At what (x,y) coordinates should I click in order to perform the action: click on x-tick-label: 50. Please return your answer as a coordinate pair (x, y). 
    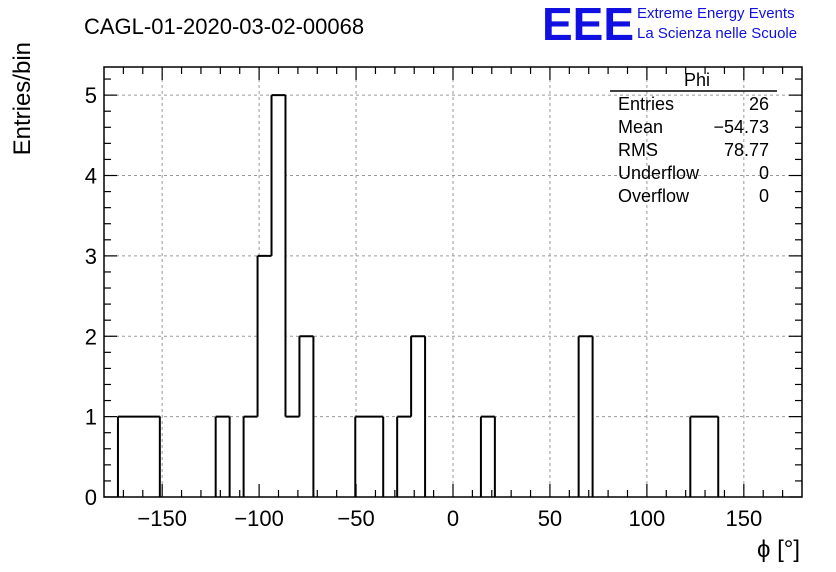
    Looking at the image, I should click on (550, 518).